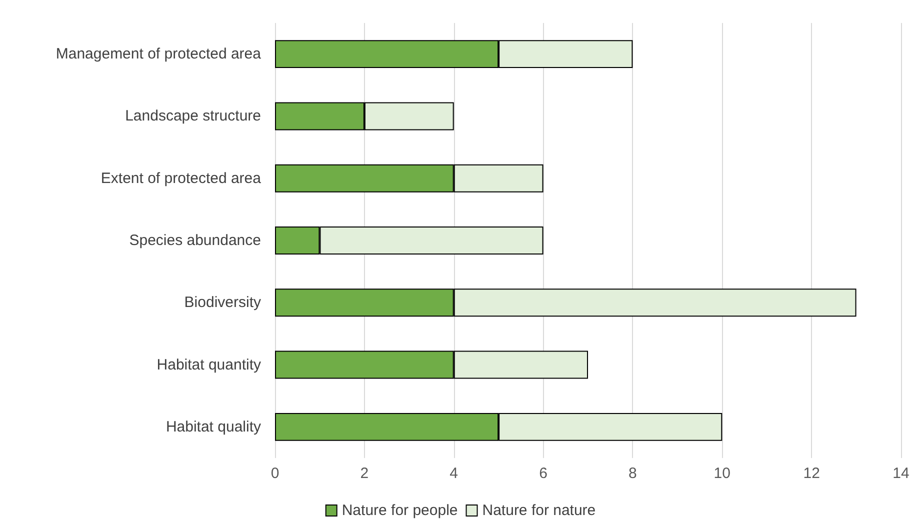 The height and width of the screenshot is (531, 921). Describe the element at coordinates (722, 473) in the screenshot. I see `x-tick-label: 10` at that location.